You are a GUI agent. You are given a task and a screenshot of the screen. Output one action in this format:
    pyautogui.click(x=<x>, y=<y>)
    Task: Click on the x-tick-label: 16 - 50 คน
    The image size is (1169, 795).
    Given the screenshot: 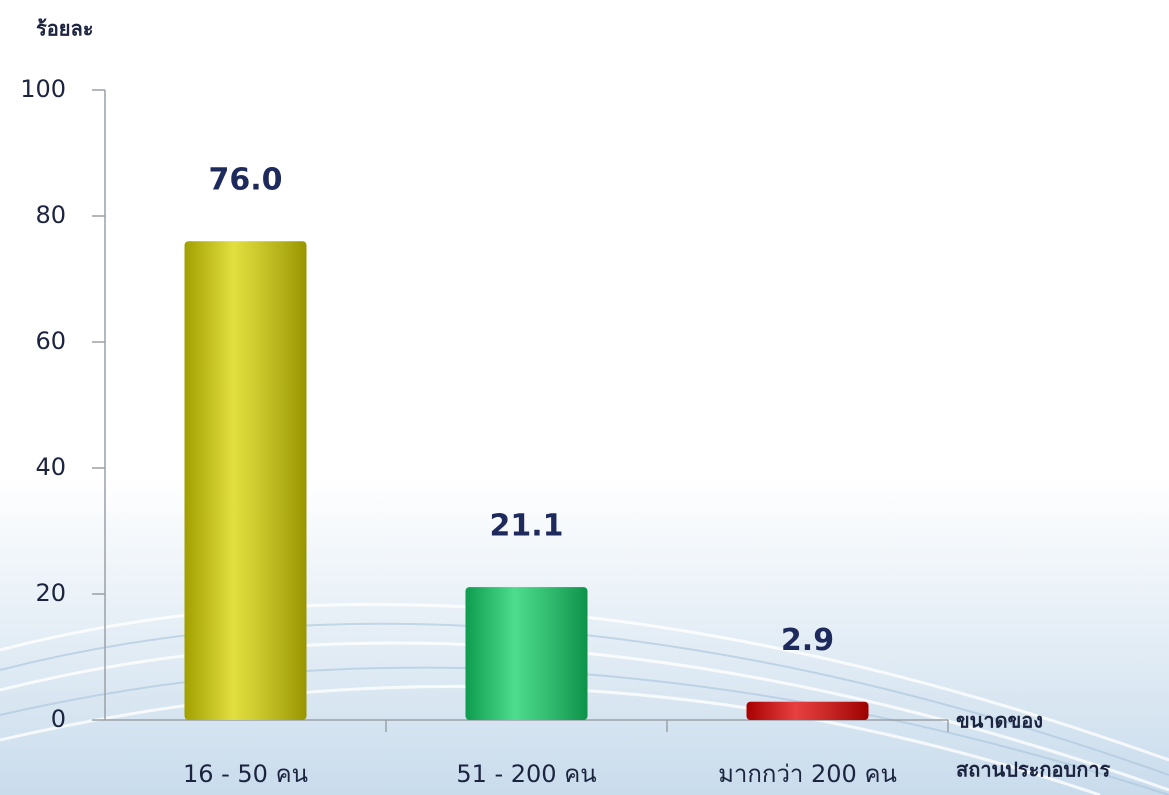 What is the action you would take?
    pyautogui.click(x=245, y=774)
    